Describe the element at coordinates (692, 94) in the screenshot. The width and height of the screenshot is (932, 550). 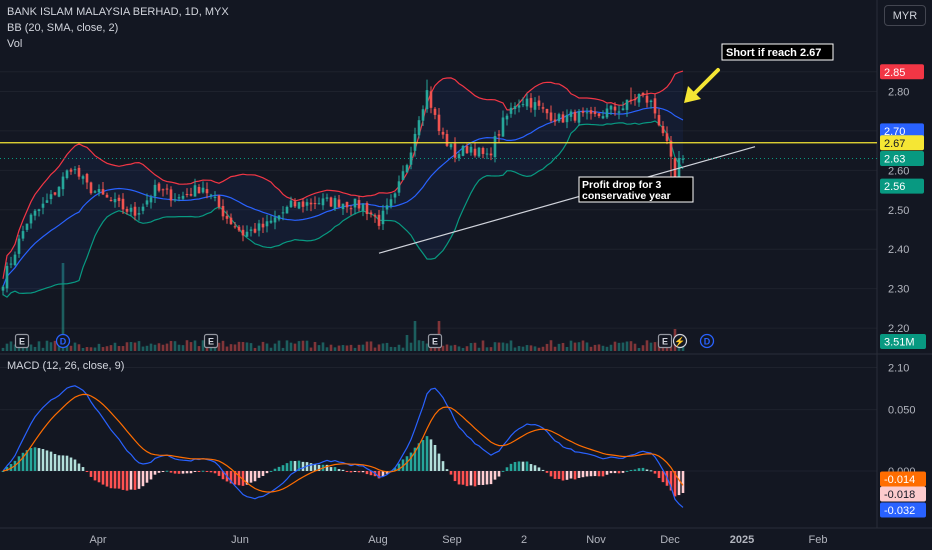
I see `arrow-head` at that location.